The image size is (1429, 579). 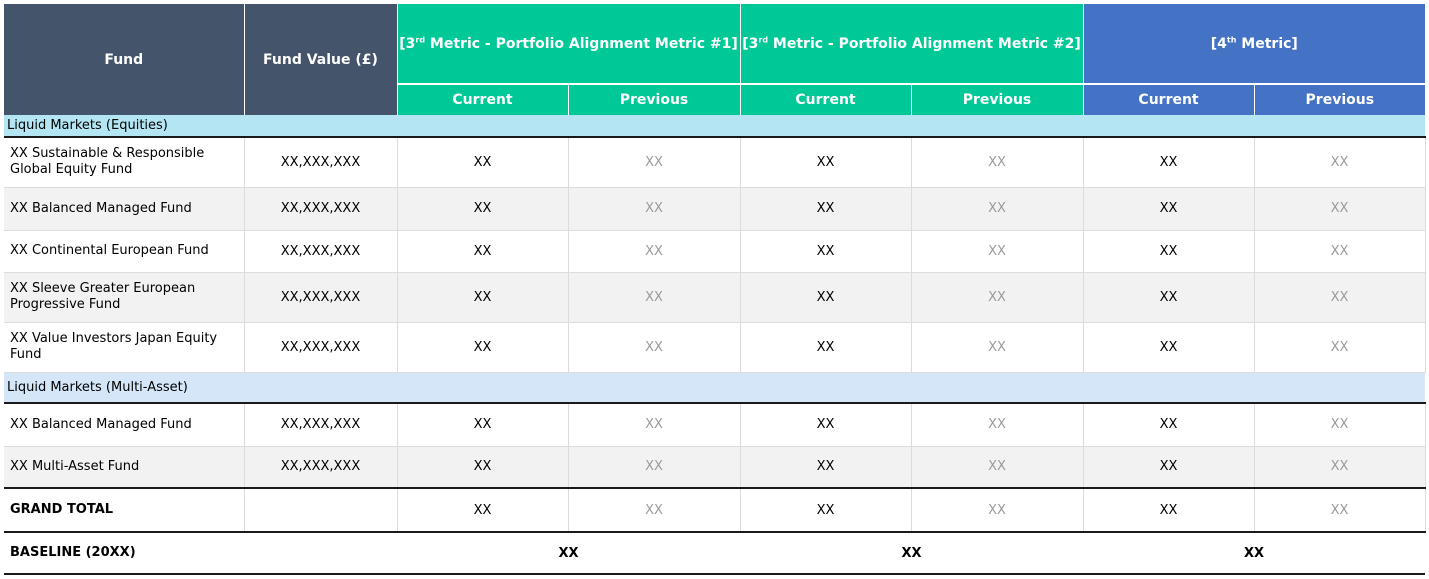 I want to click on section-label: Liquid Markets (Equities), so click(x=715, y=126).